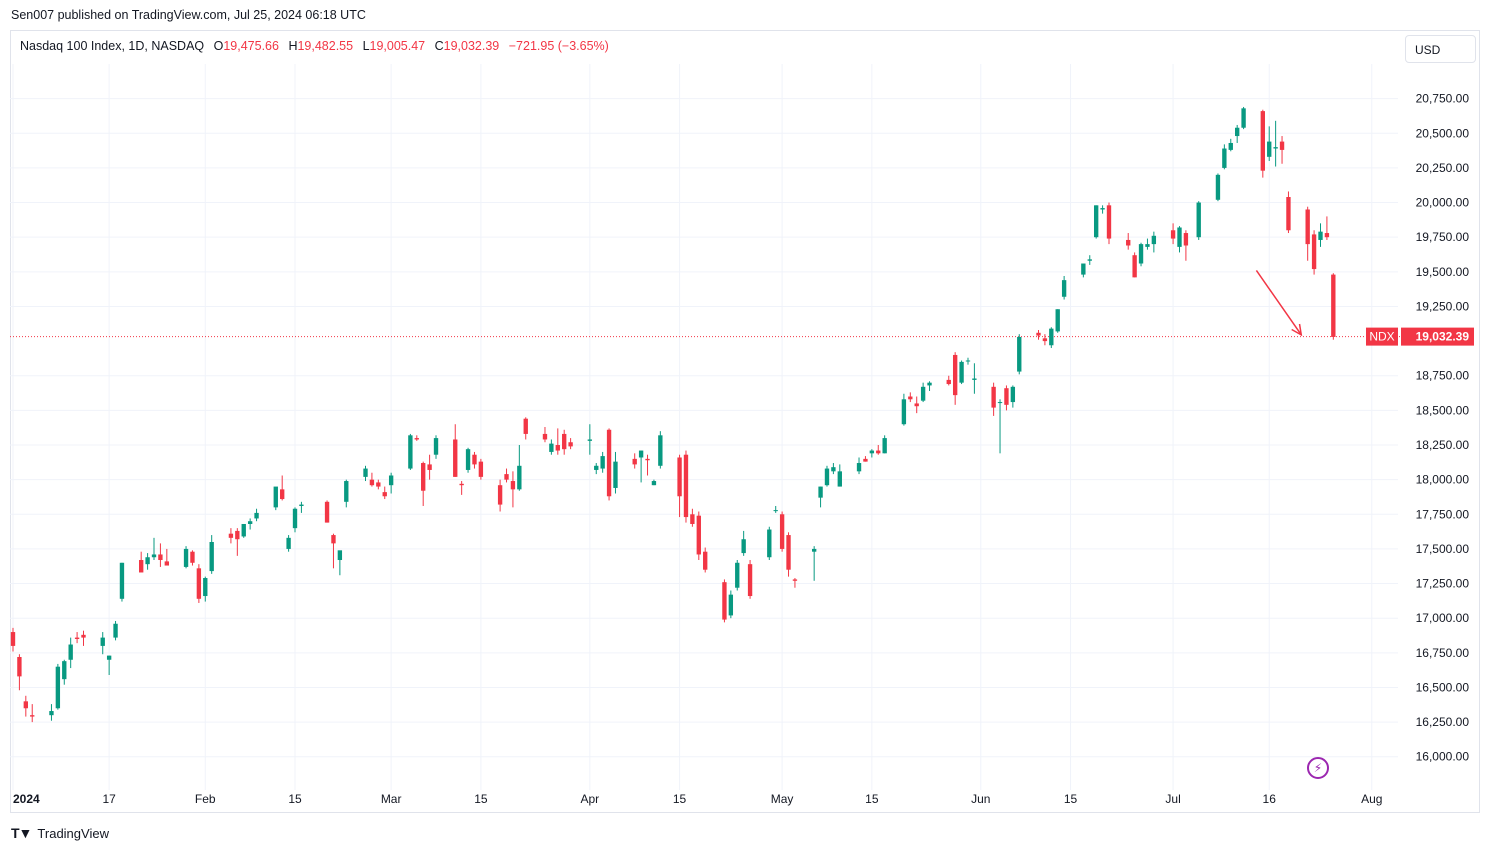 This screenshot has width=1491, height=853. I want to click on price-tick-label: 20,500.00, so click(1443, 133).